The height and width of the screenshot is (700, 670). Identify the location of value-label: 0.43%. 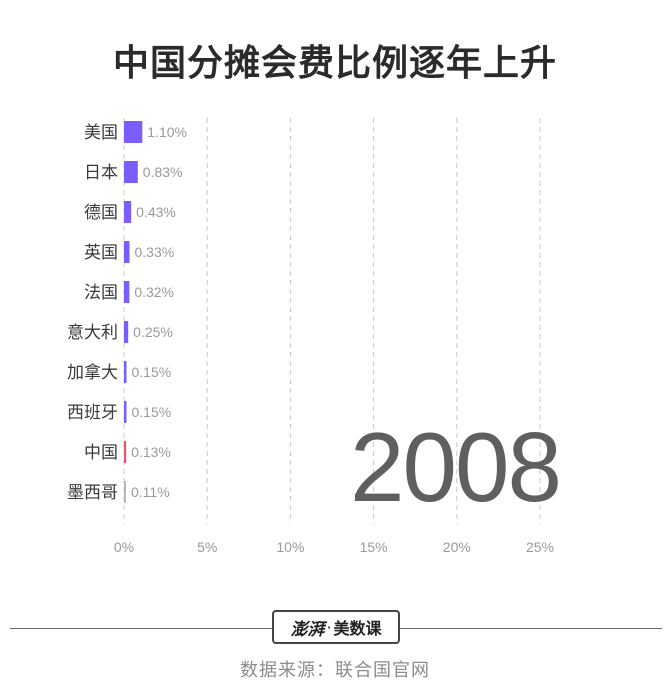
(156, 212).